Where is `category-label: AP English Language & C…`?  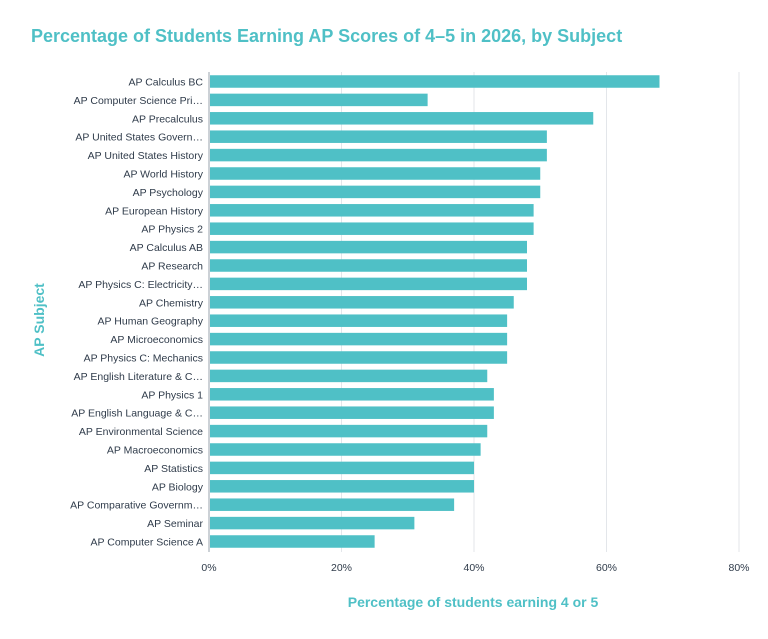 category-label: AP English Language & C… is located at coordinates (137, 414).